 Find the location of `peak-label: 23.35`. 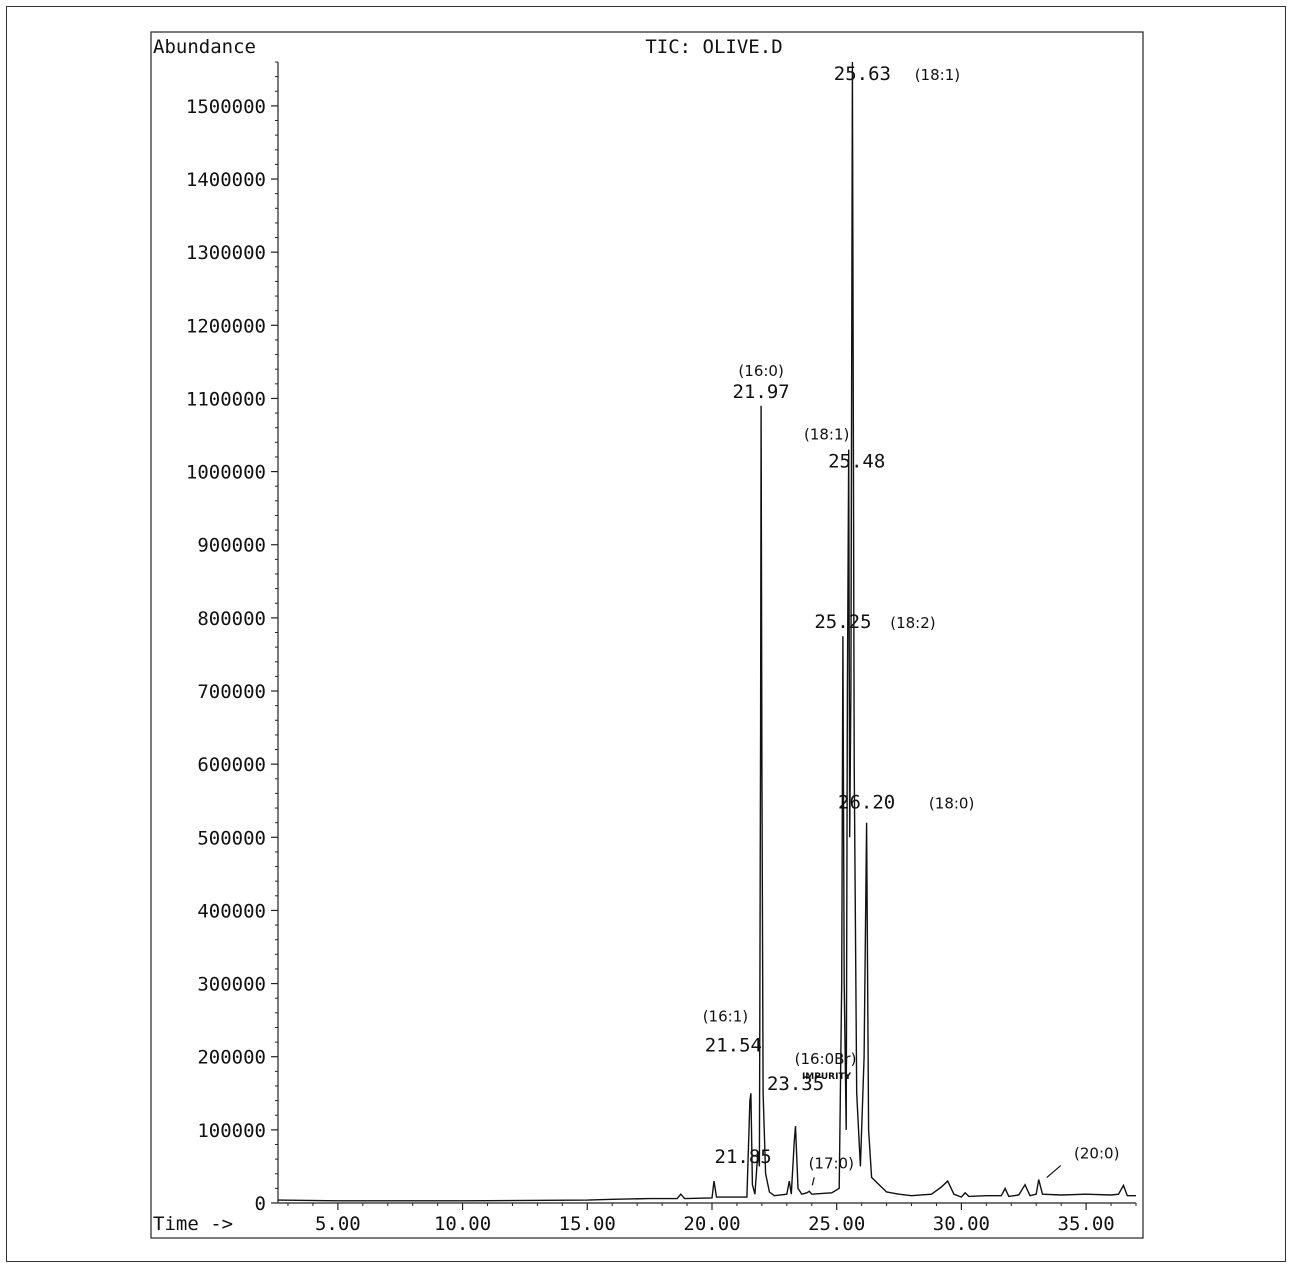

peak-label: 23.35 is located at coordinates (795, 1084).